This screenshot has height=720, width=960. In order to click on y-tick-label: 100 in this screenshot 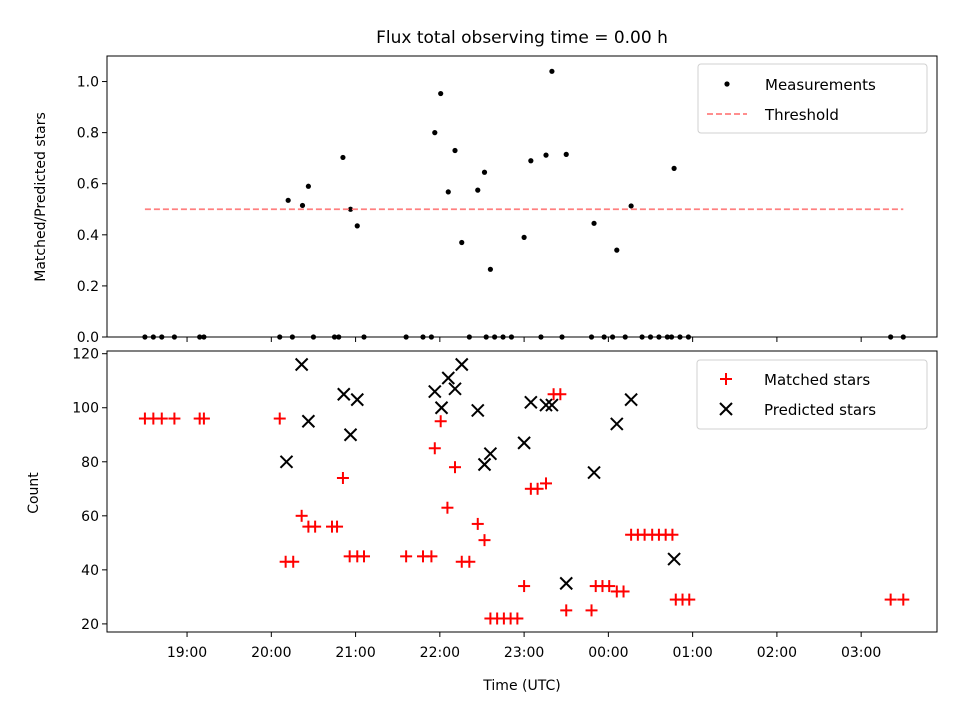, I will do `click(85, 409)`.